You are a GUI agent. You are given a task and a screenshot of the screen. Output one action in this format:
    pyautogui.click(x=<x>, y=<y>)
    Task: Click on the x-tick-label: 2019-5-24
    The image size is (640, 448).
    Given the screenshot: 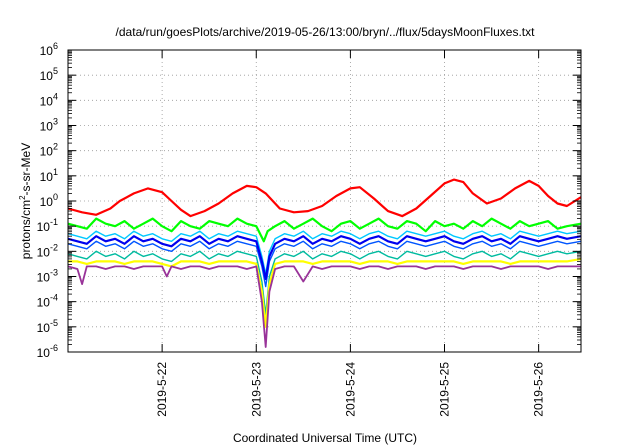 What is the action you would take?
    pyautogui.click(x=350, y=389)
    